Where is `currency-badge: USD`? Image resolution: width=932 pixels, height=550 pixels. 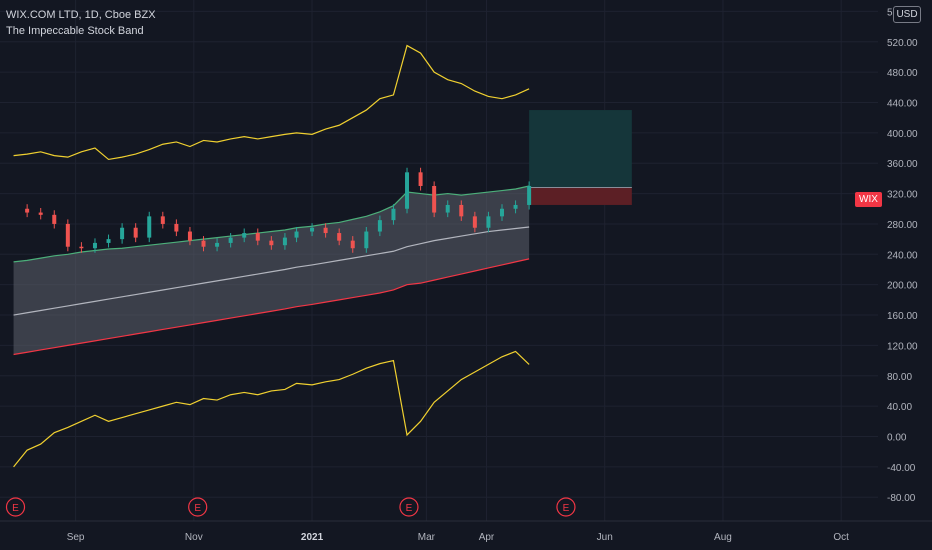 currency-badge: USD is located at coordinates (907, 14).